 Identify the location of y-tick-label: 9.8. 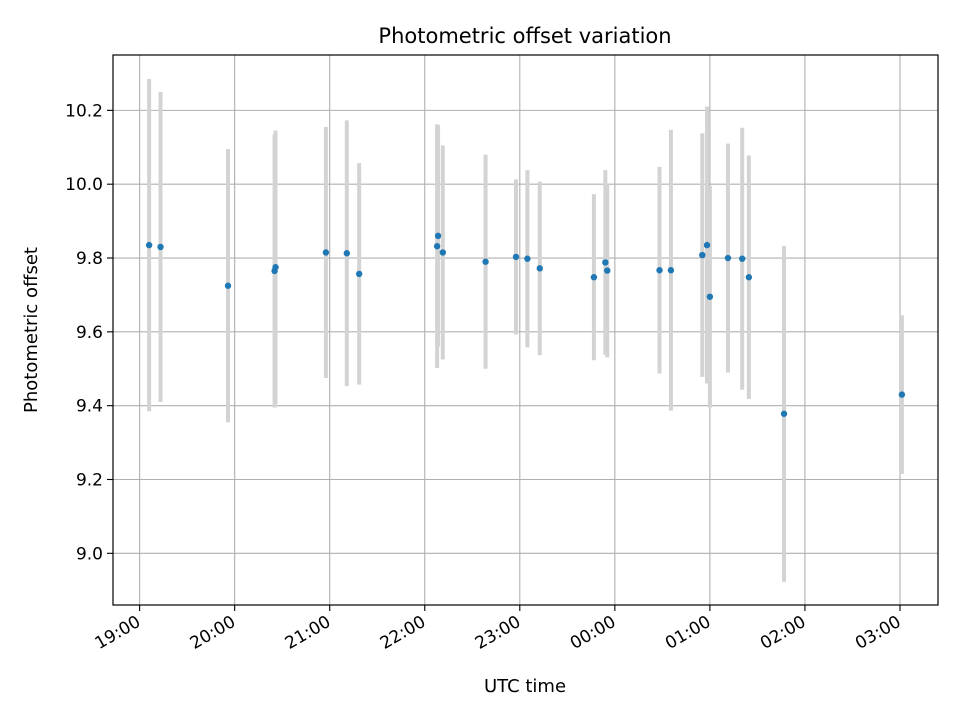
(89, 259).